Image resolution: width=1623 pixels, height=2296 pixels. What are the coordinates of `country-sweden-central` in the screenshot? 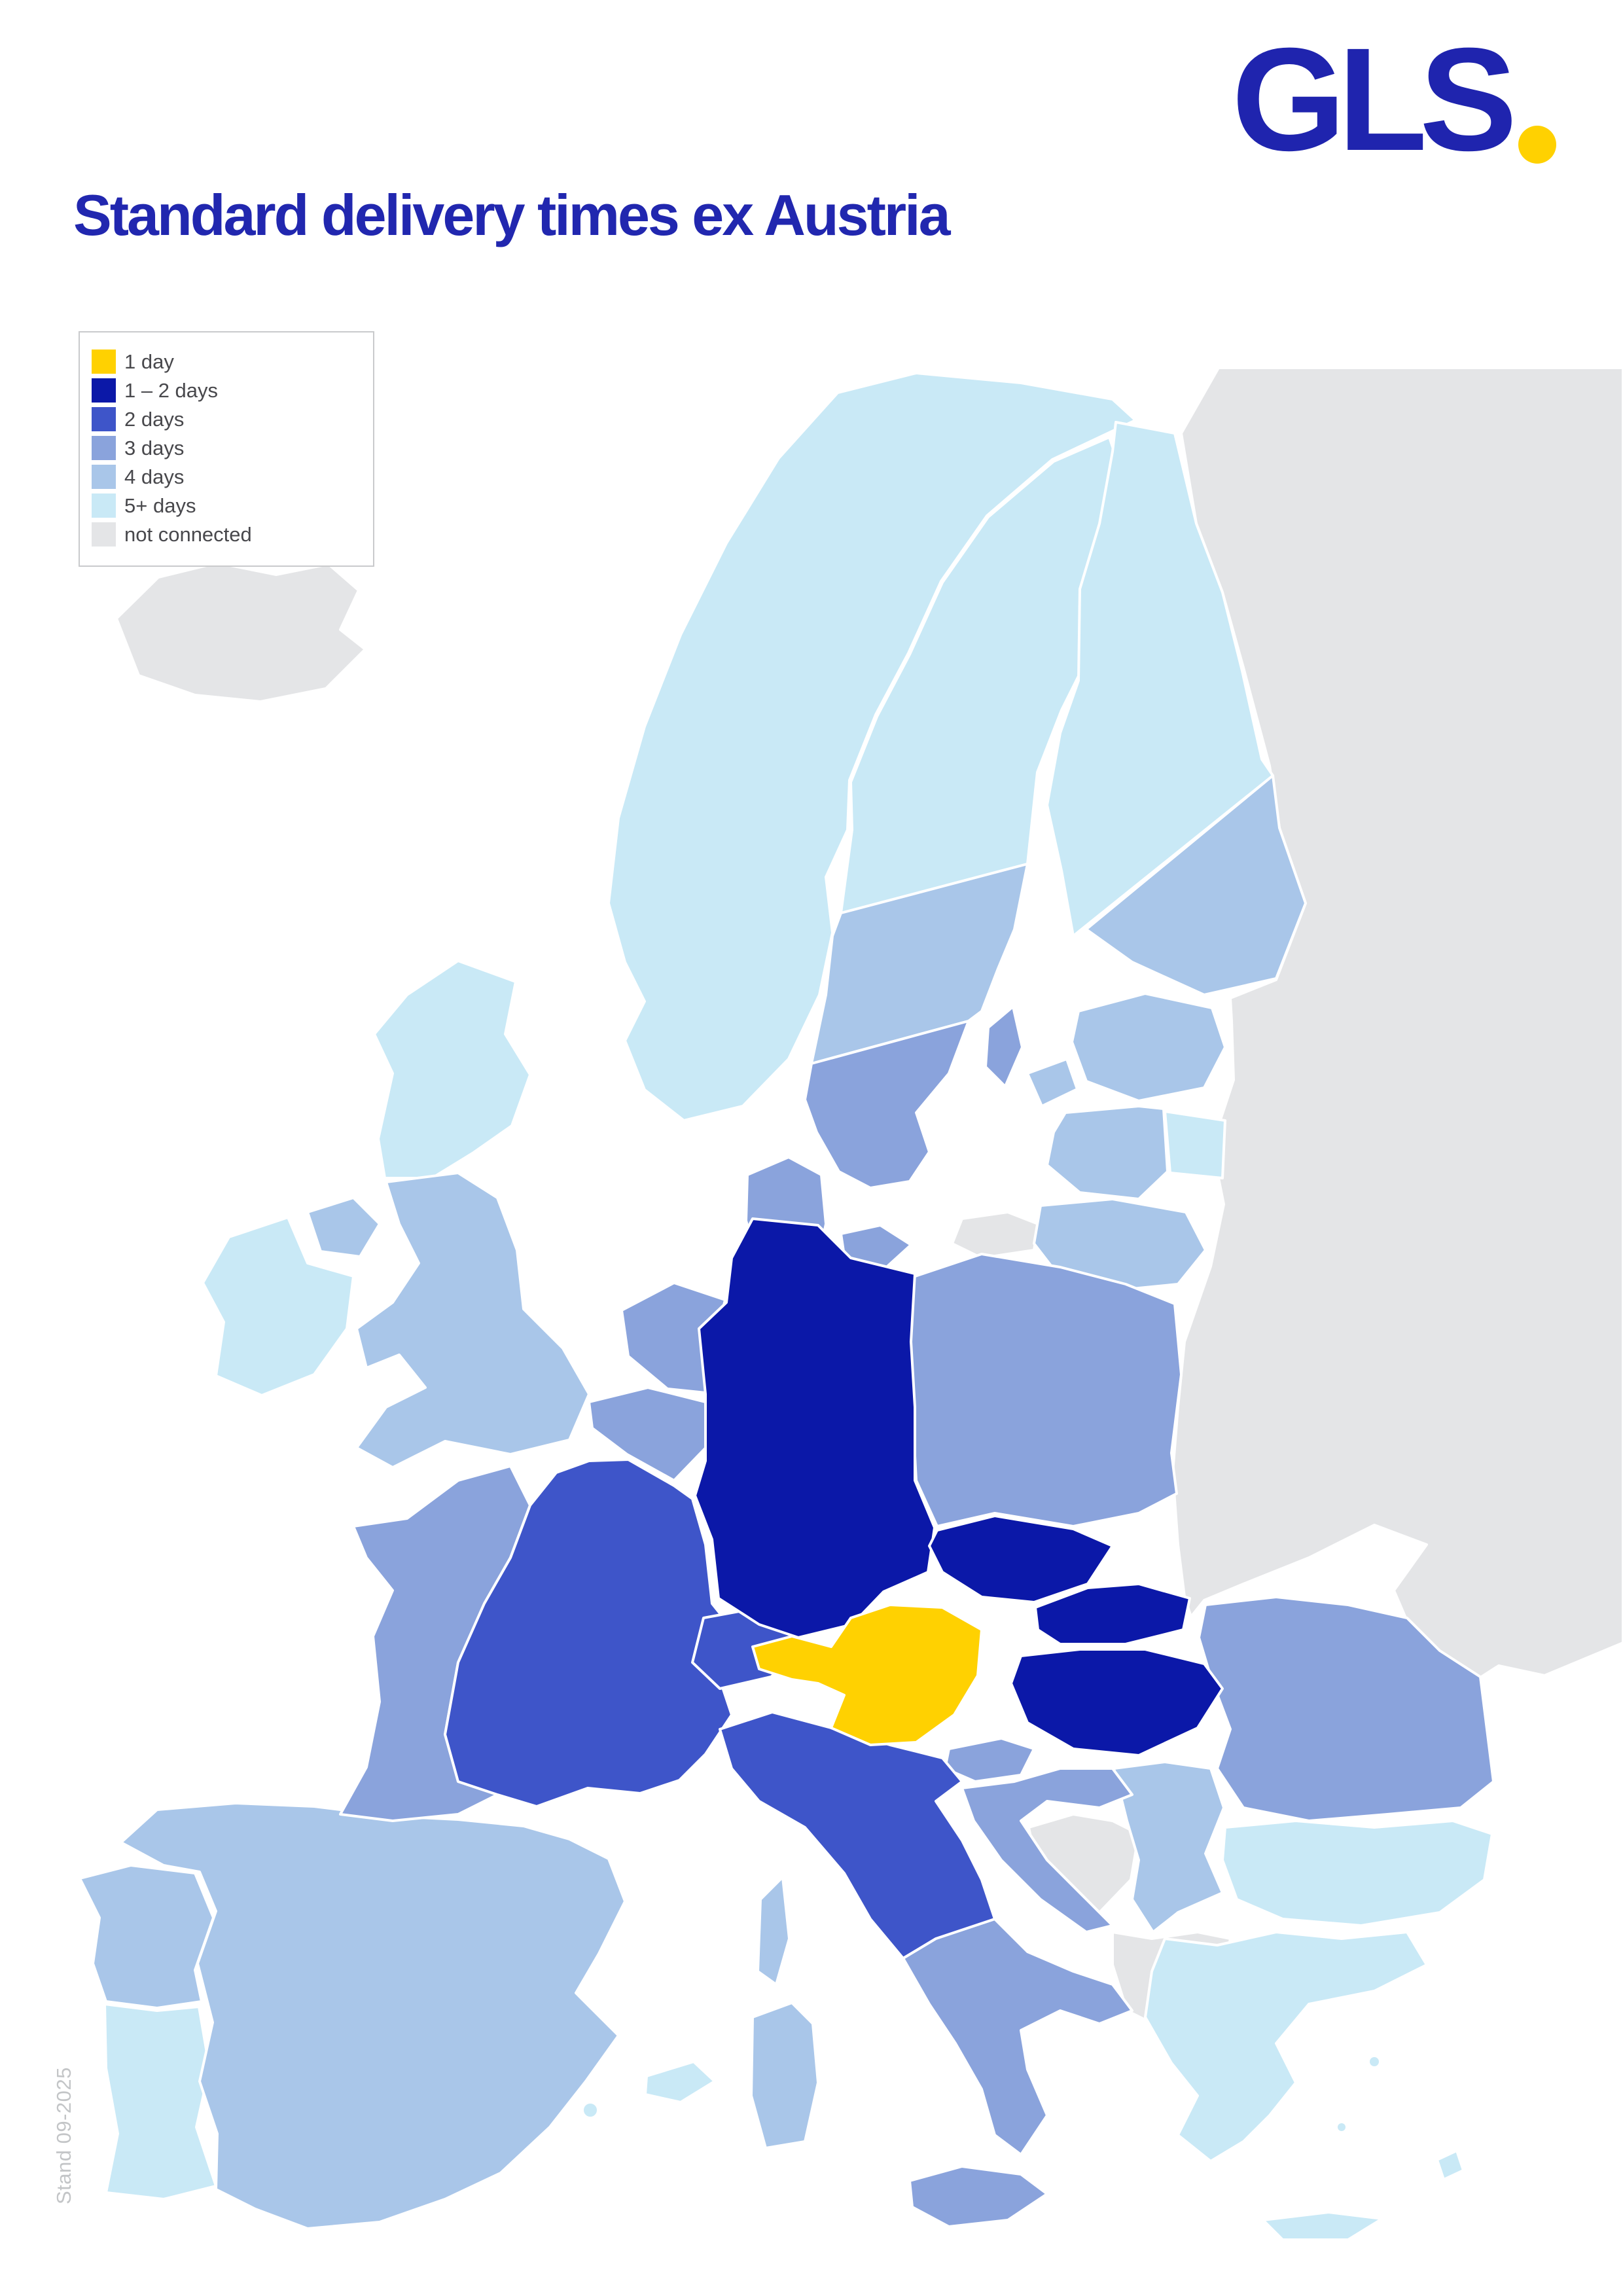 It's located at (920, 964).